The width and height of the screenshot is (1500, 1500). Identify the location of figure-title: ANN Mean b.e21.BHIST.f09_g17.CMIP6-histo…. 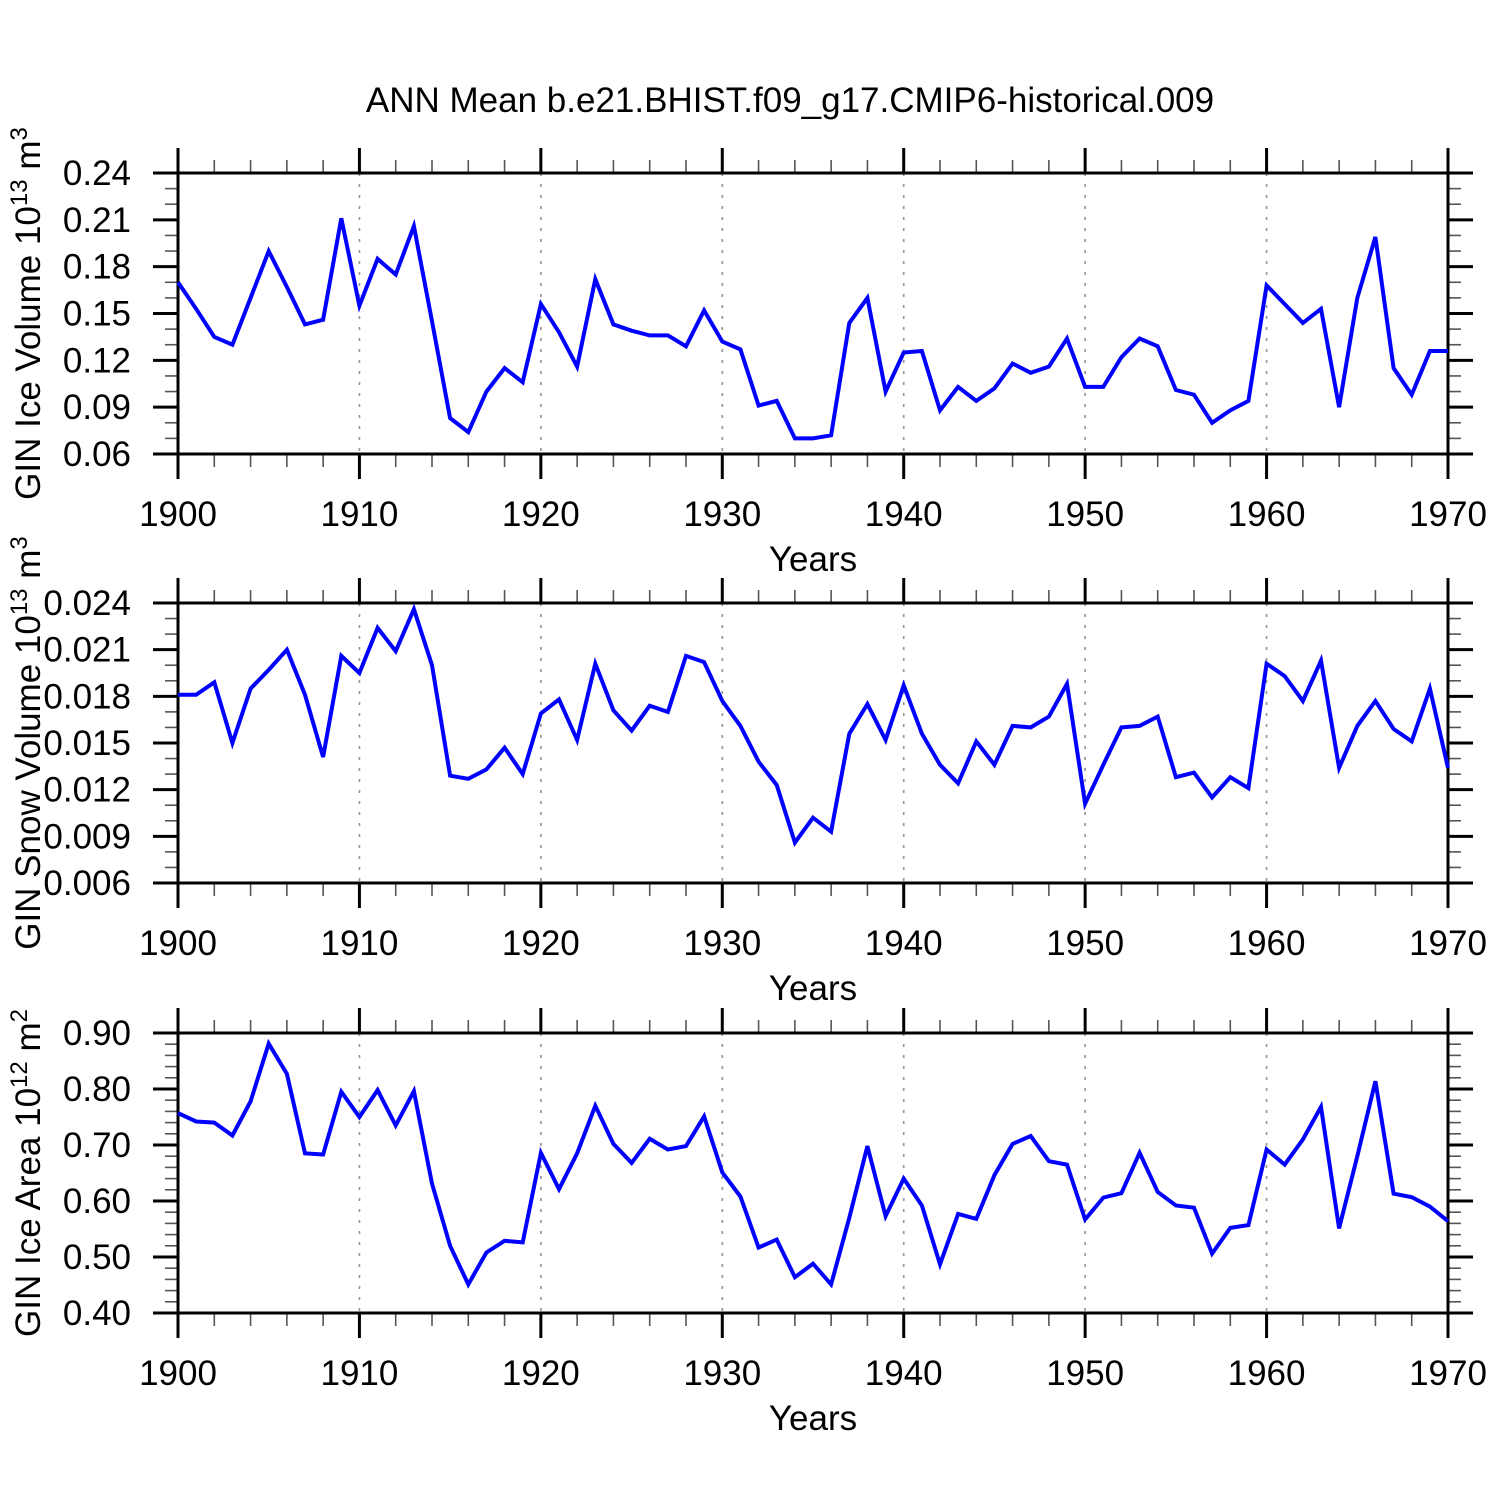
(790, 100).